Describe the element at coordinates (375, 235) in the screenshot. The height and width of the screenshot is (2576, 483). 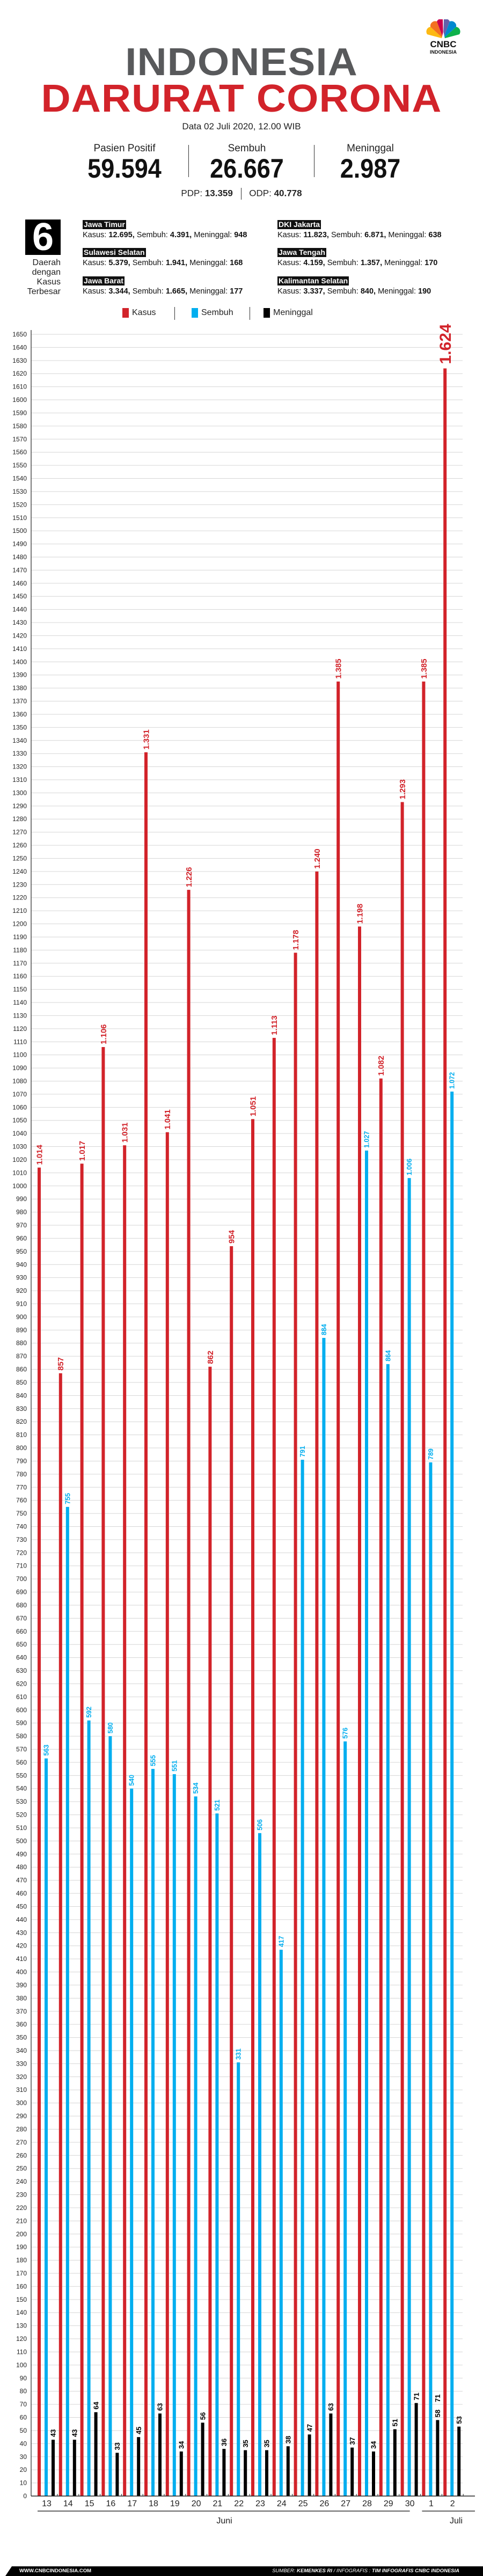
I see `sembuh-value: 6.871,` at that location.